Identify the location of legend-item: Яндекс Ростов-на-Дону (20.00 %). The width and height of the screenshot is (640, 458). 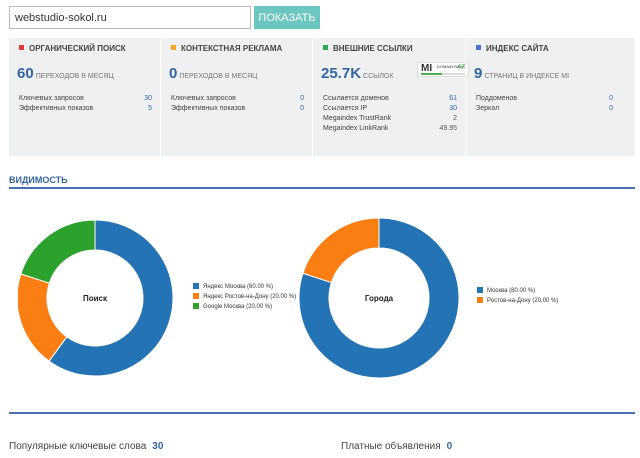
(244, 298).